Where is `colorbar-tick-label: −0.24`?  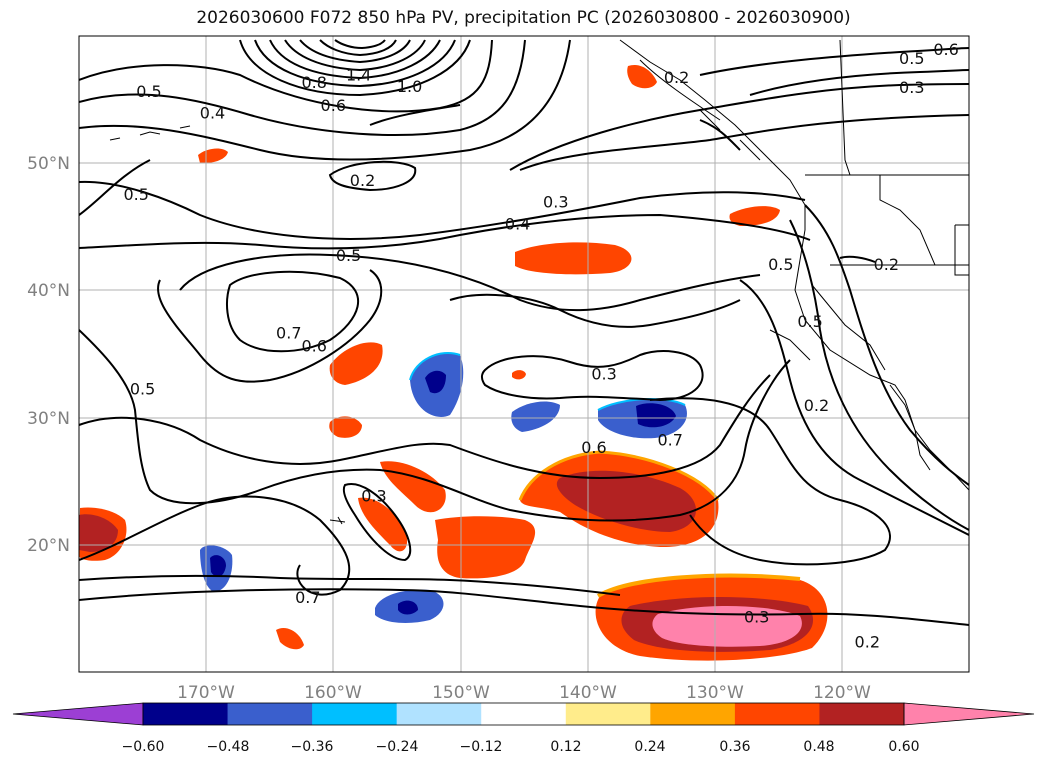 colorbar-tick-label: −0.24 is located at coordinates (397, 747).